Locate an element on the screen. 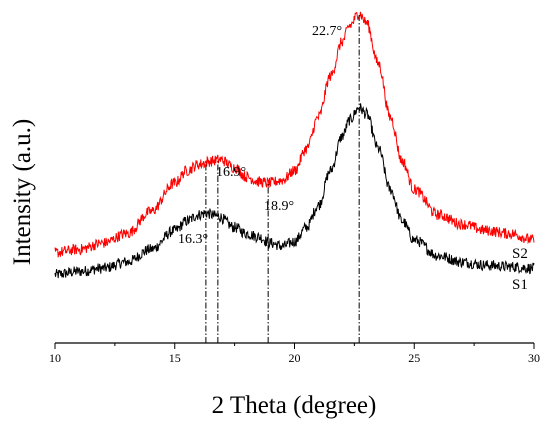 Image resolution: width=550 pixels, height=431 pixels. series-label-s1: S1 is located at coordinates (520, 285).